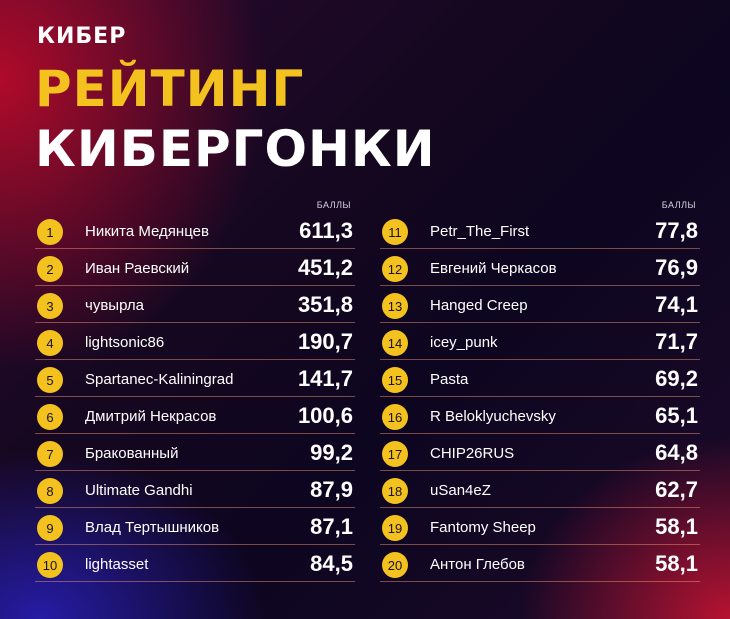 Image resolution: width=730 pixels, height=619 pixels. What do you see at coordinates (114, 305) in the screenshot?
I see `player-name: чувырла` at bounding box center [114, 305].